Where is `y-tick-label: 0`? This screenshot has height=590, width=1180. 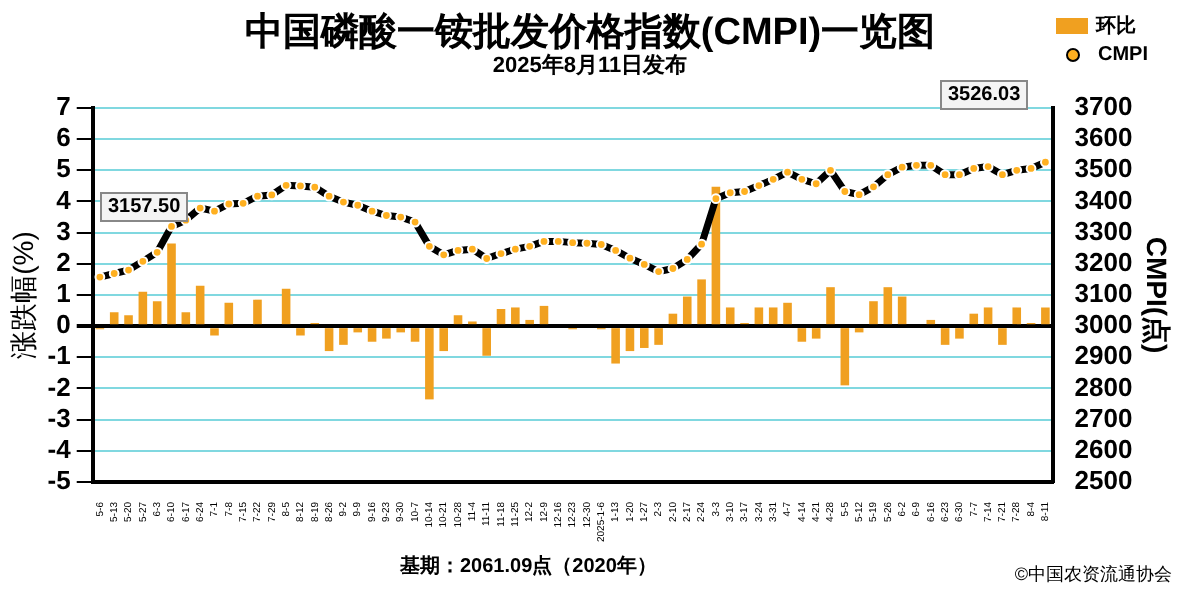 y-tick-label: 0 is located at coordinates (63, 324).